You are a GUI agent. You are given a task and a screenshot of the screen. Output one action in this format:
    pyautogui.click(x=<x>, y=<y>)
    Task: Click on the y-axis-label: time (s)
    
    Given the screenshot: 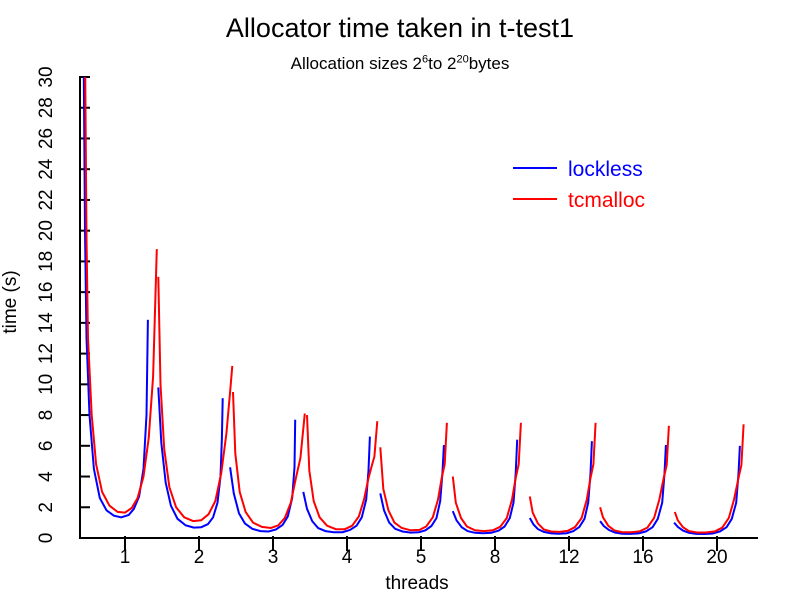 What is the action you would take?
    pyautogui.click(x=10, y=301)
    